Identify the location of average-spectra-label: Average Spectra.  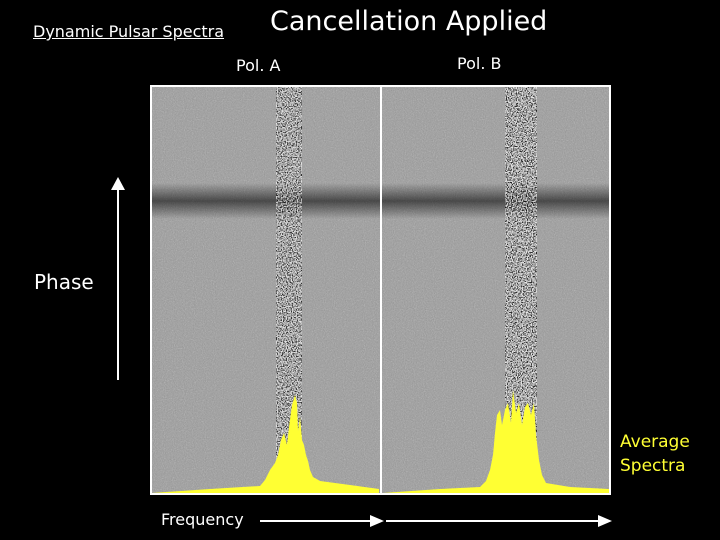
(655, 454).